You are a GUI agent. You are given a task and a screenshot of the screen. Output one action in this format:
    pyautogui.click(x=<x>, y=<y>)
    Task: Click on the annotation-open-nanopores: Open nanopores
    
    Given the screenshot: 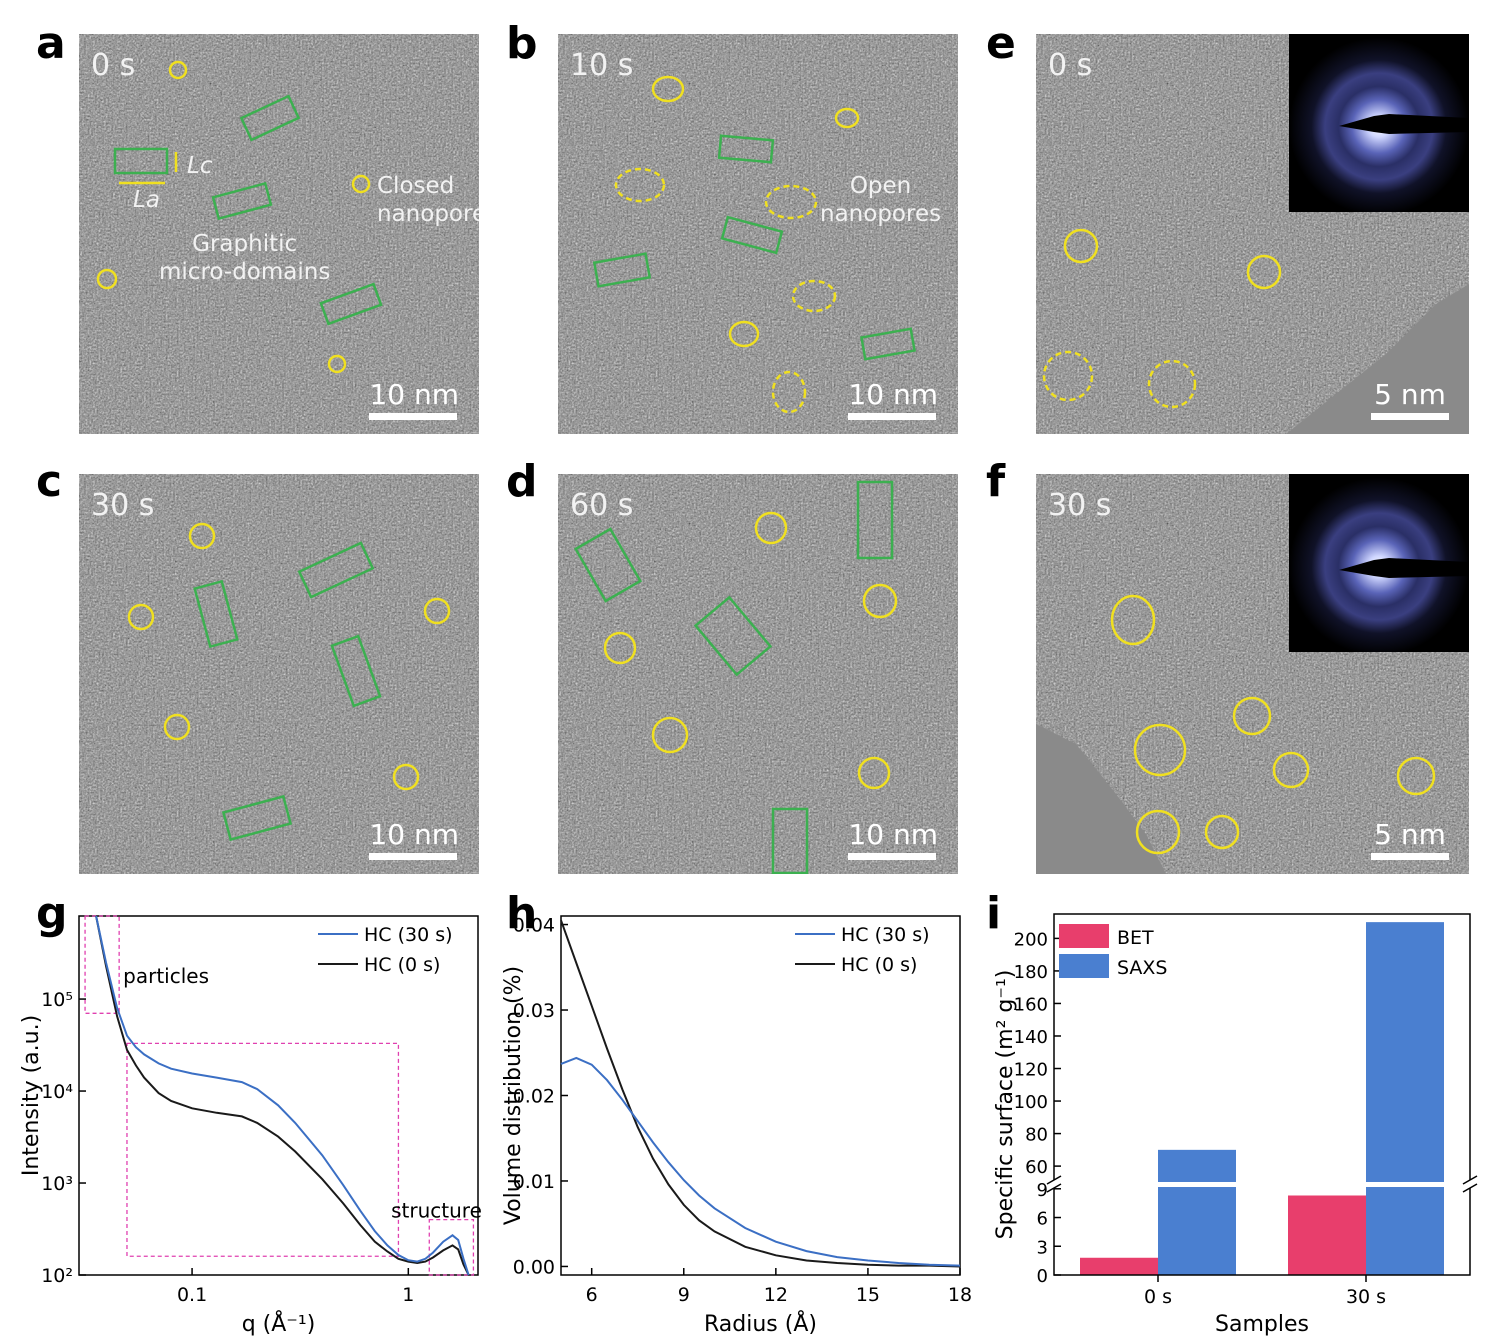 What is the action you would take?
    pyautogui.click(x=881, y=200)
    